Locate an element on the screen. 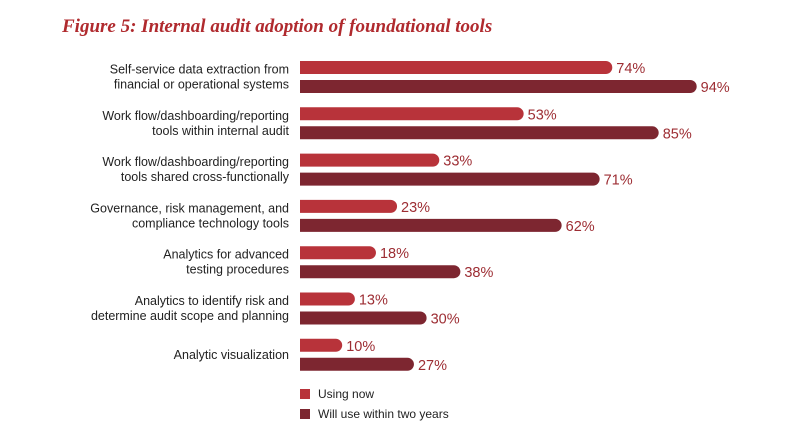 This screenshot has height=429, width=807. data-label: 62% is located at coordinates (580, 227).